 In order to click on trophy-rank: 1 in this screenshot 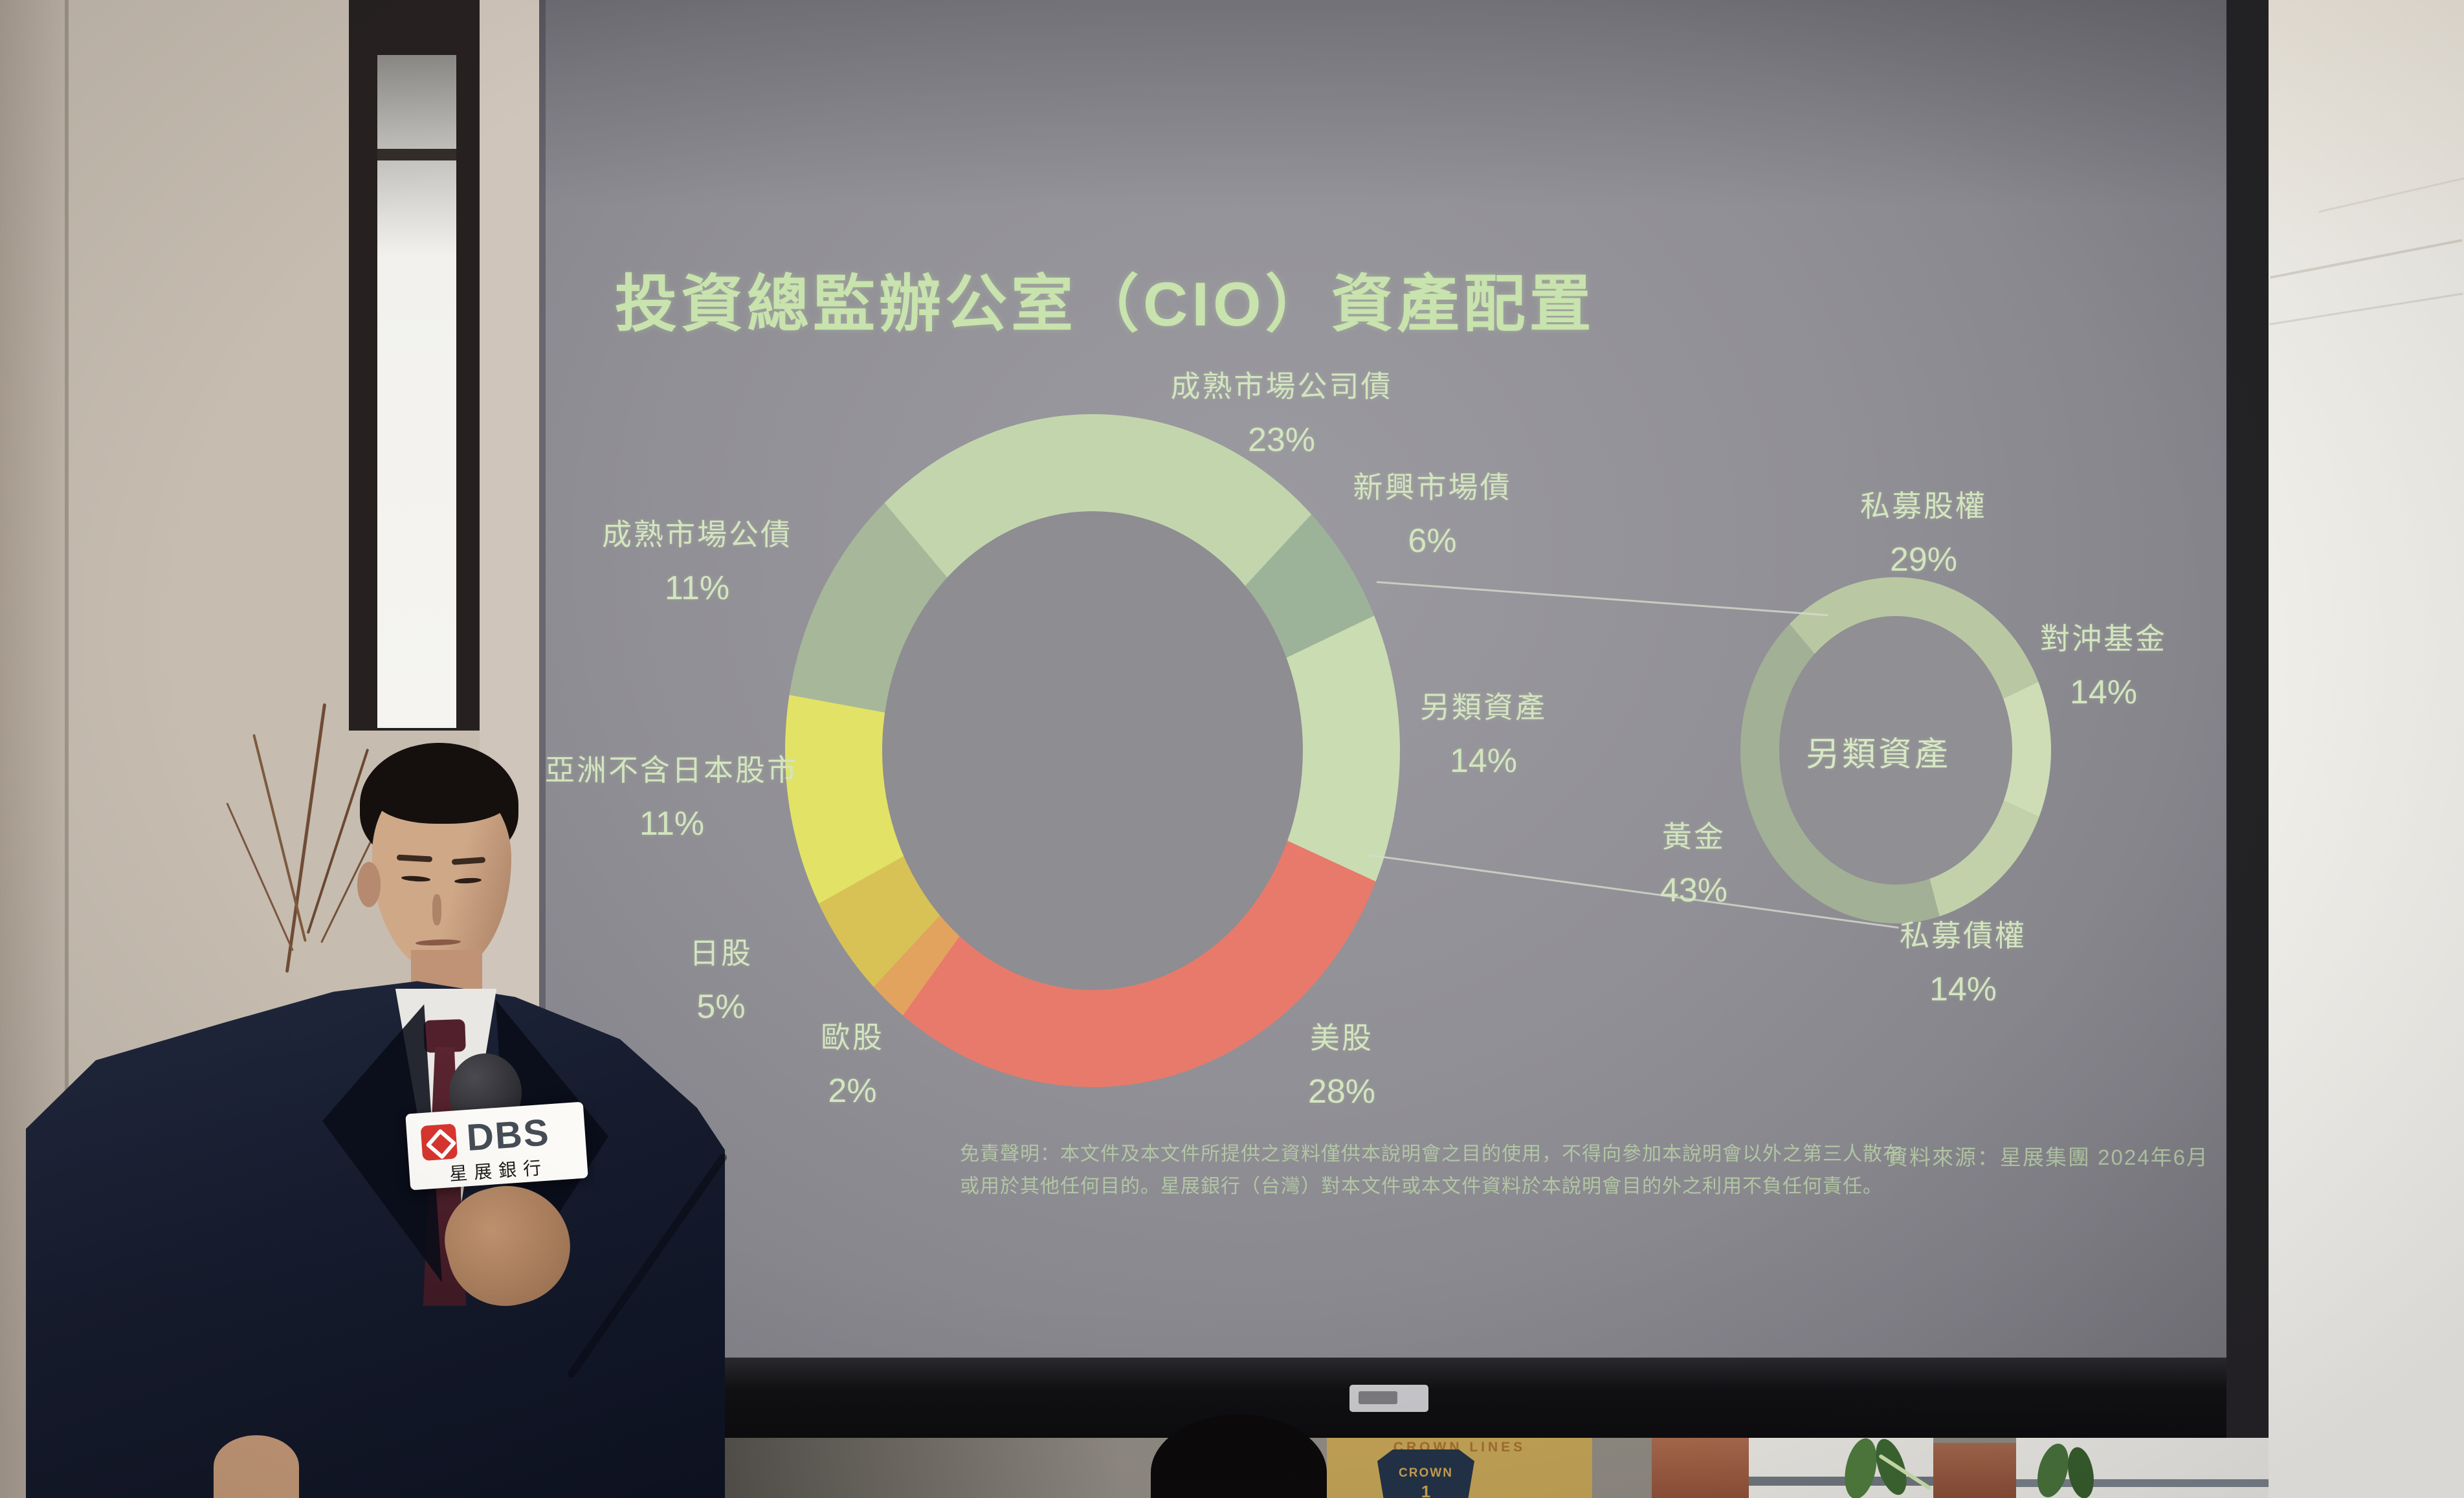, I will do `click(1426, 1490)`.